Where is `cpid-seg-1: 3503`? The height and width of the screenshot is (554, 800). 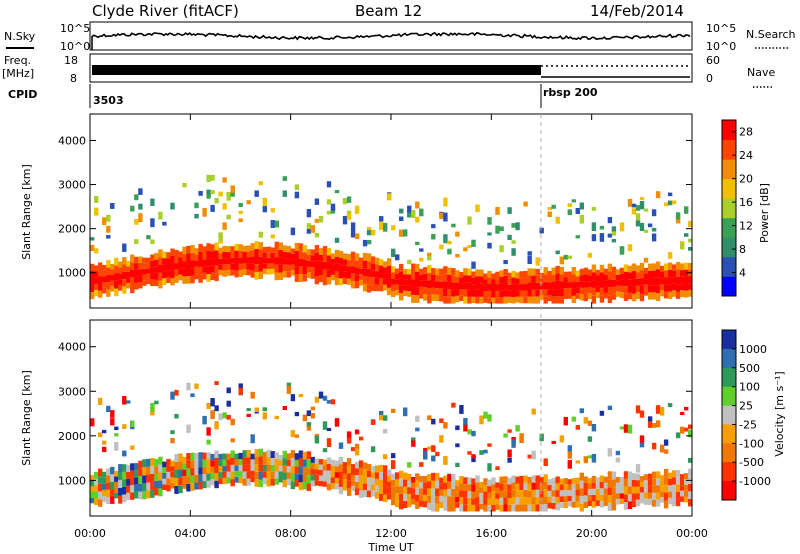
cpid-seg-1: 3503 is located at coordinates (108, 100).